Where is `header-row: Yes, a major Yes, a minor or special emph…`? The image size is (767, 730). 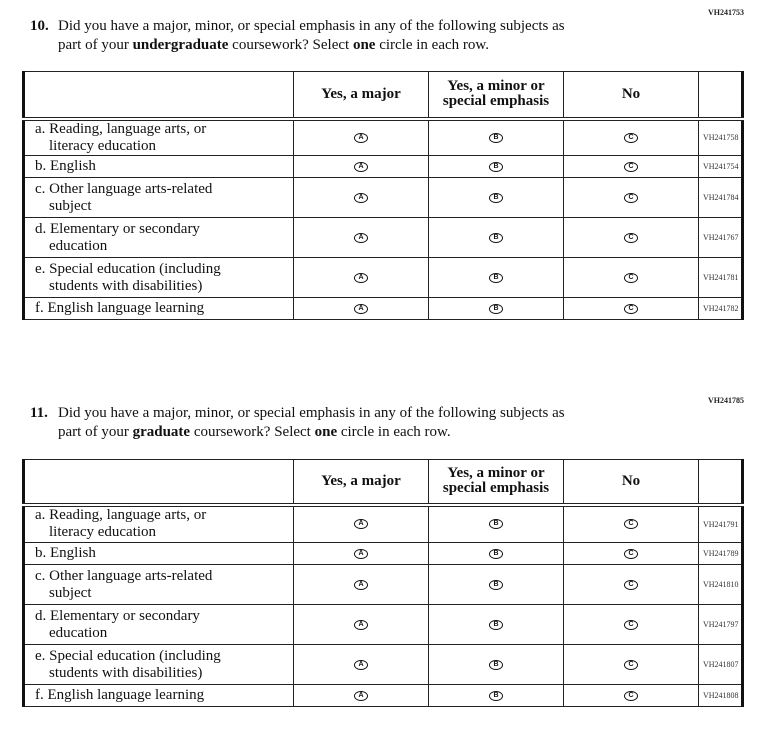 header-row: Yes, a major Yes, a minor or special emph… is located at coordinates (383, 482).